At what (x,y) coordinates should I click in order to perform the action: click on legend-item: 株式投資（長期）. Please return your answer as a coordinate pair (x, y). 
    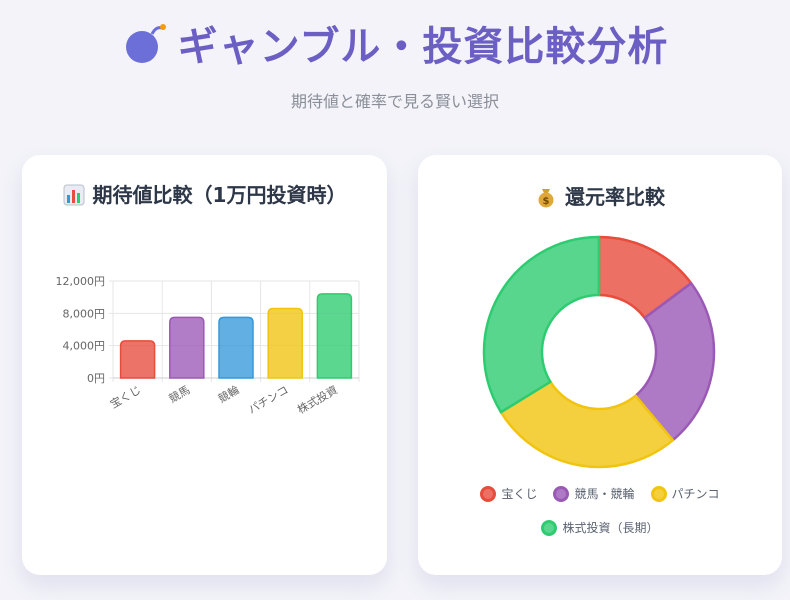
    Looking at the image, I should click on (600, 527).